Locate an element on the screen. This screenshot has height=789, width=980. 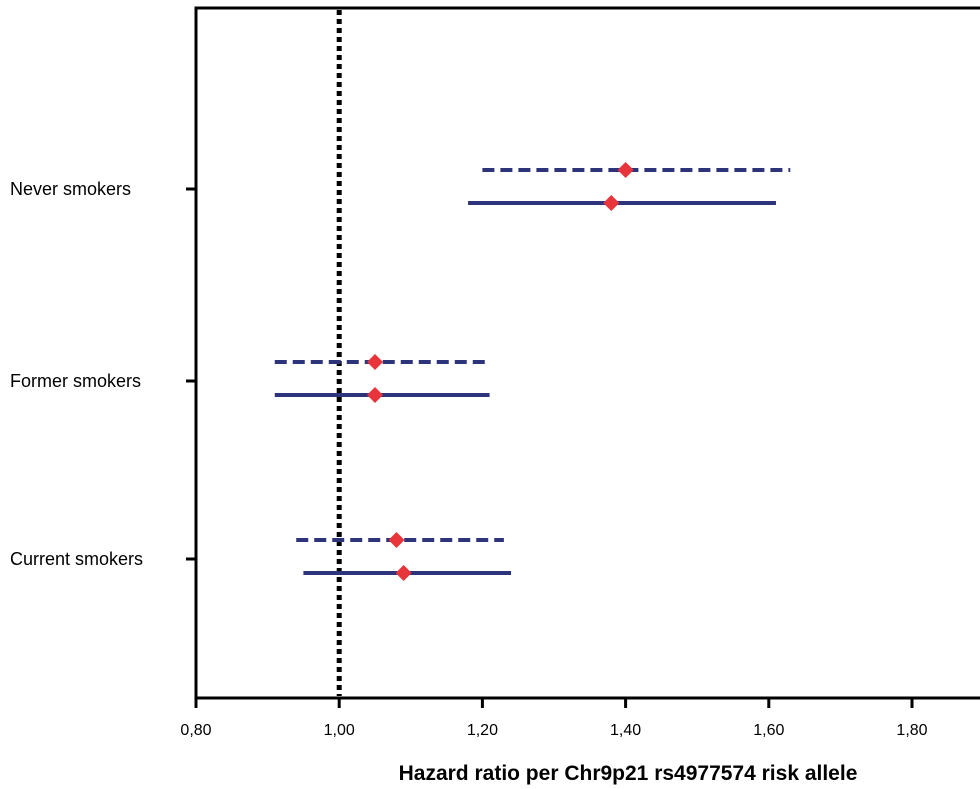
x-tick-label: 1,00 is located at coordinates (339, 730).